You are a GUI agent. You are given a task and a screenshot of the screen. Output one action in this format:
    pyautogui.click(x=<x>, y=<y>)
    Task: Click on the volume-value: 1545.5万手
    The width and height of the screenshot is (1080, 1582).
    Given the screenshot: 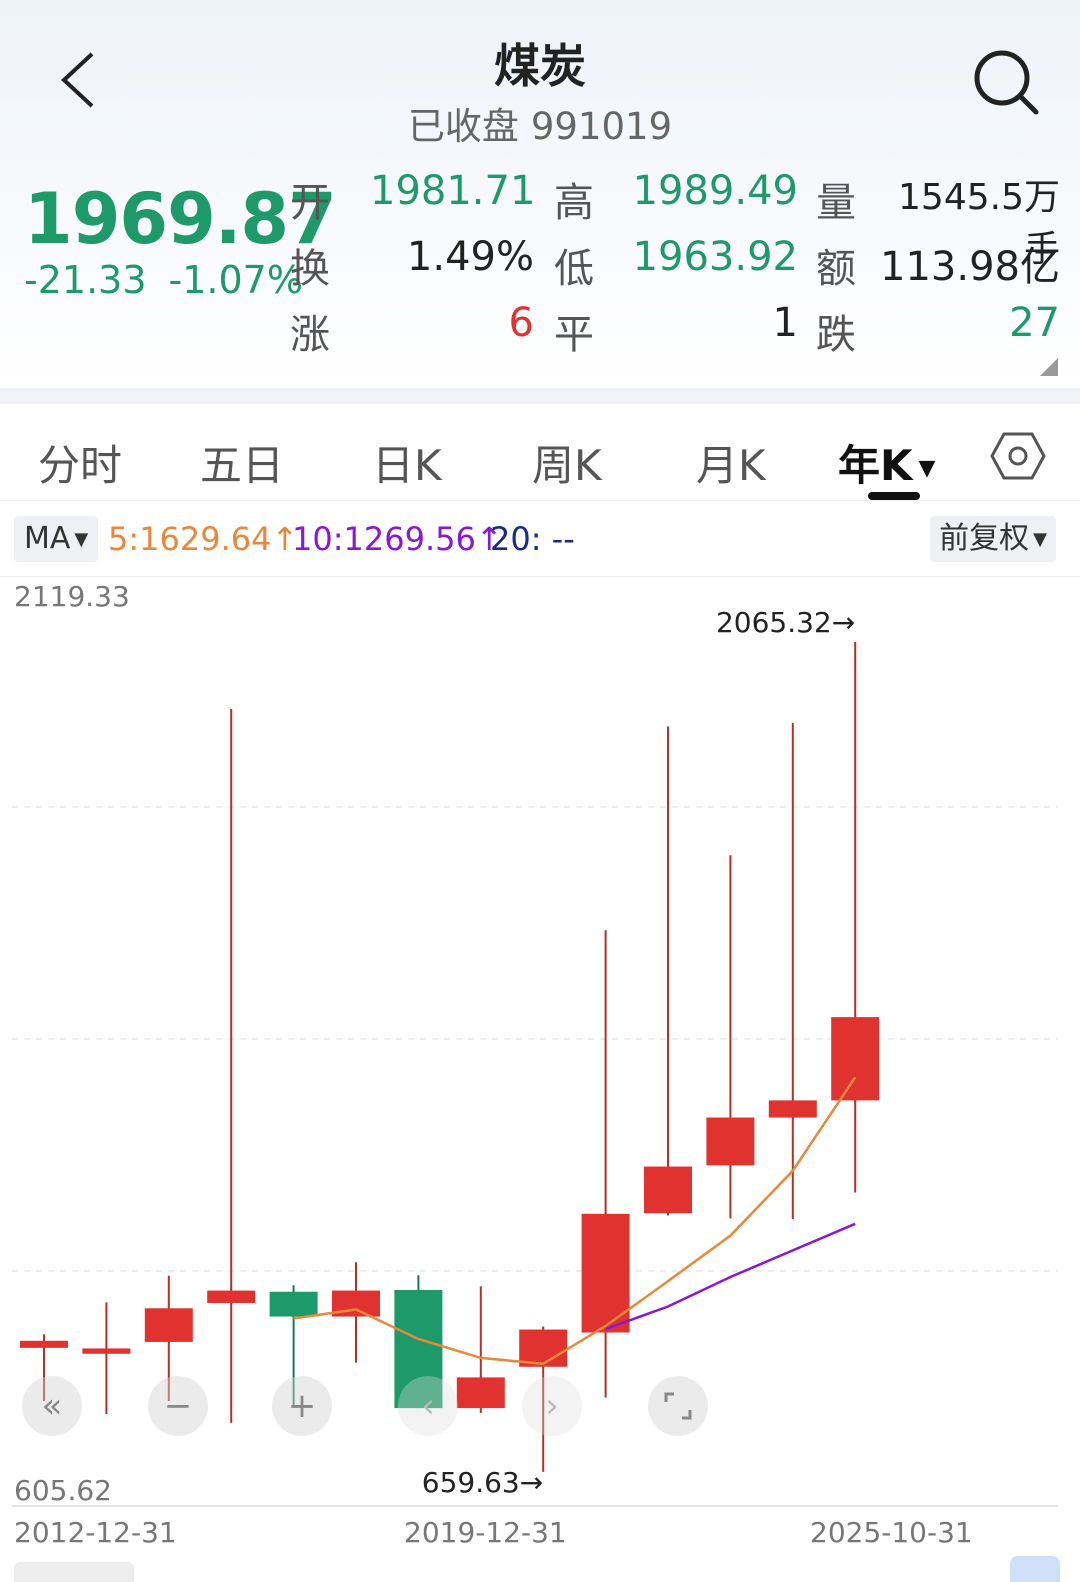 What is the action you would take?
    pyautogui.click(x=979, y=223)
    